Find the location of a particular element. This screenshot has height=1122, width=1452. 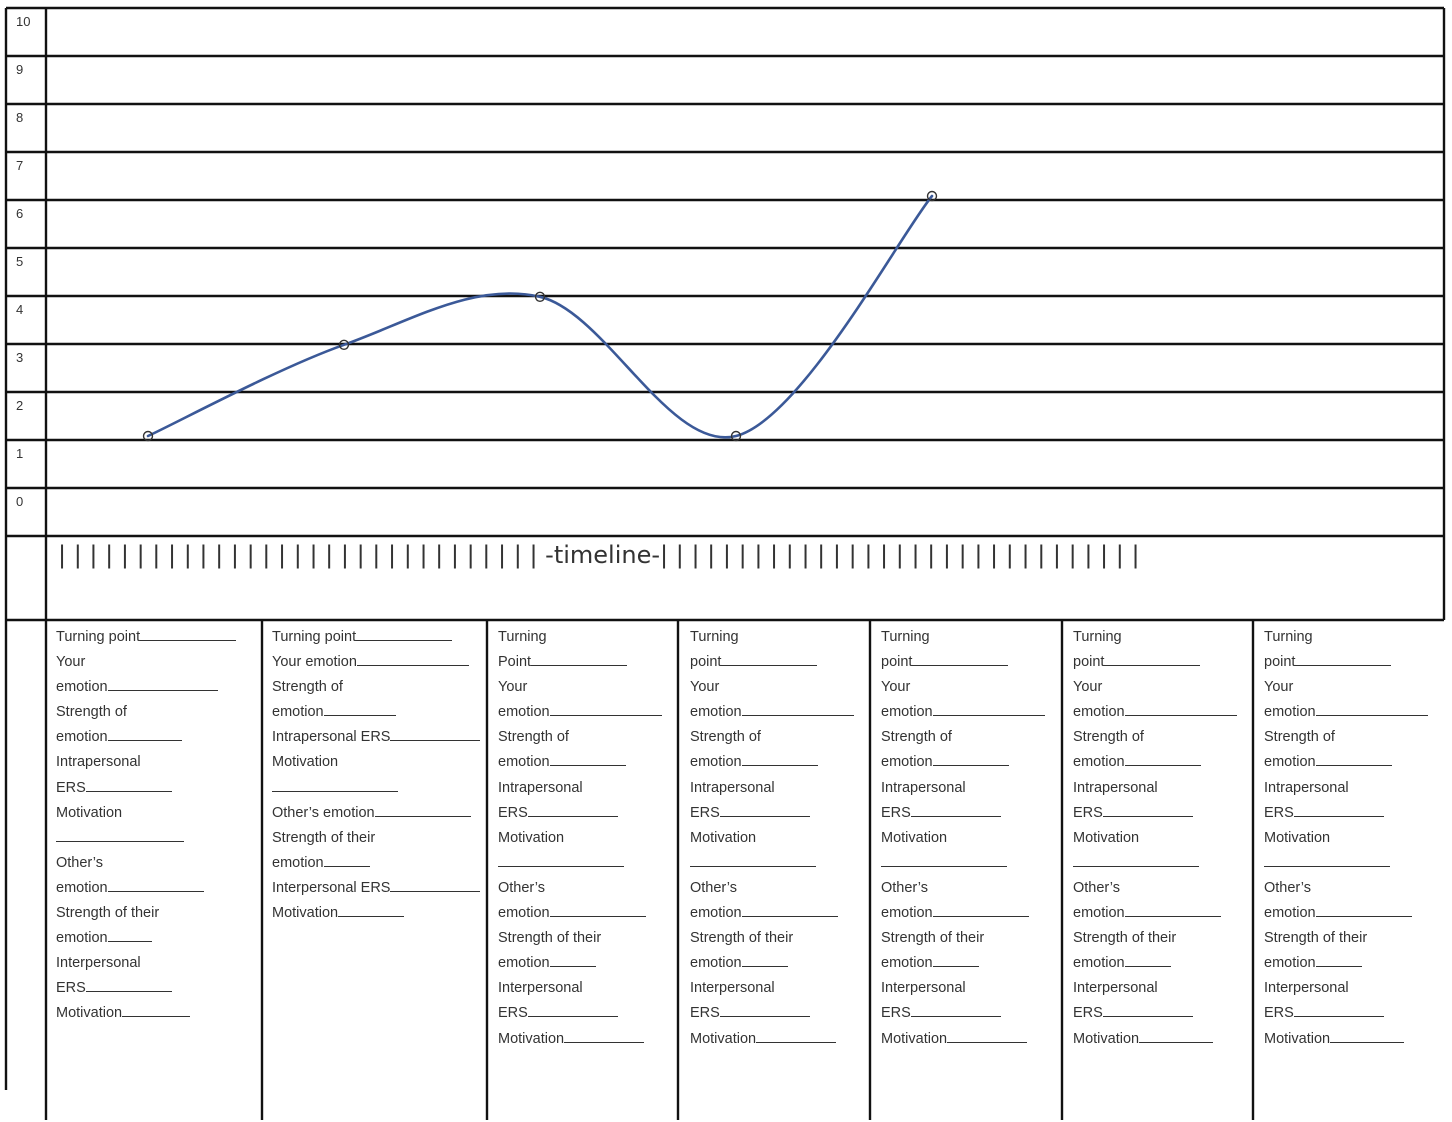

turning-point-marker is located at coordinates (736, 436).